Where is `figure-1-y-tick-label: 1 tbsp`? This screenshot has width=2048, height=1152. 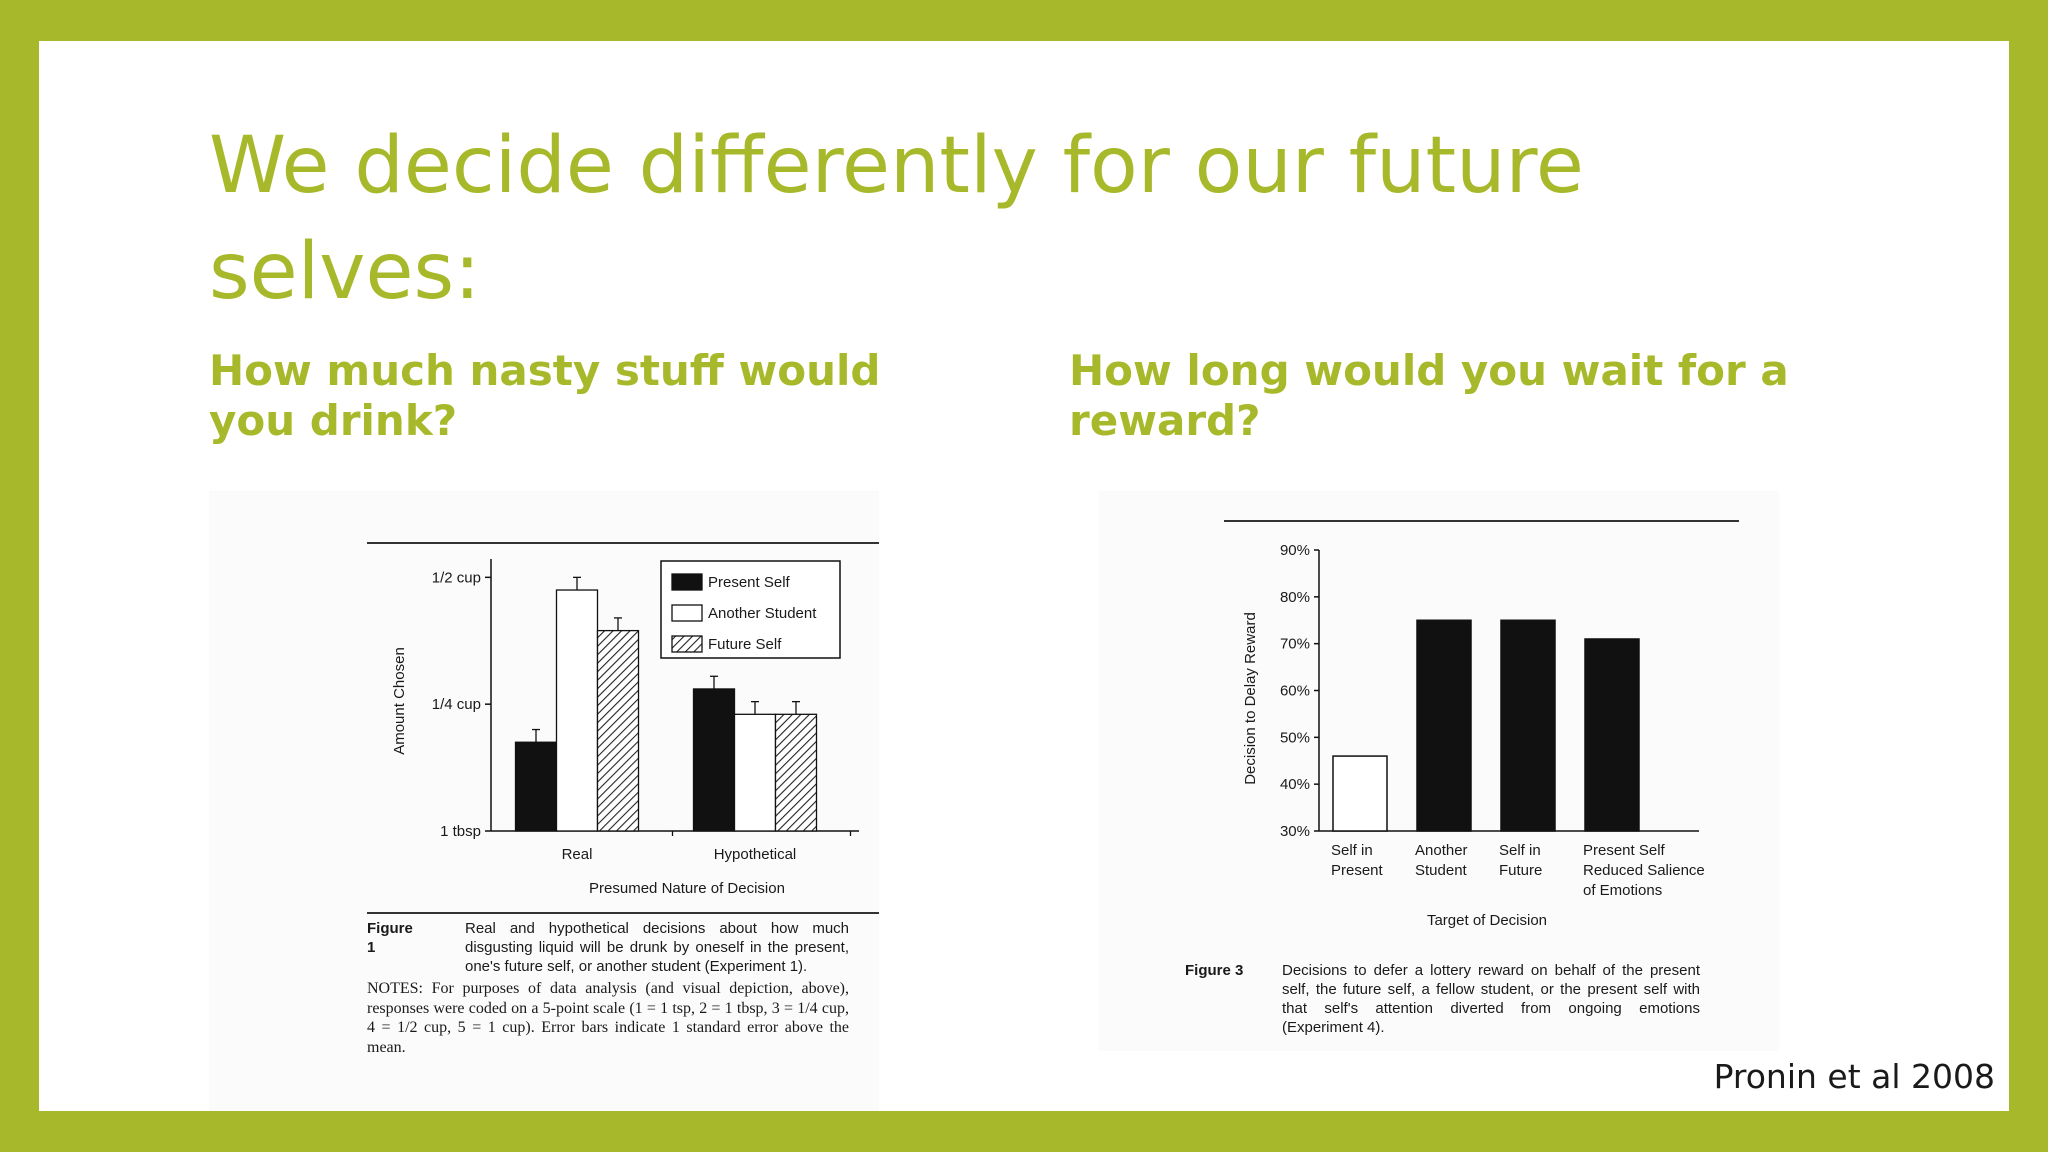 figure-1-y-tick-label: 1 tbsp is located at coordinates (460, 831).